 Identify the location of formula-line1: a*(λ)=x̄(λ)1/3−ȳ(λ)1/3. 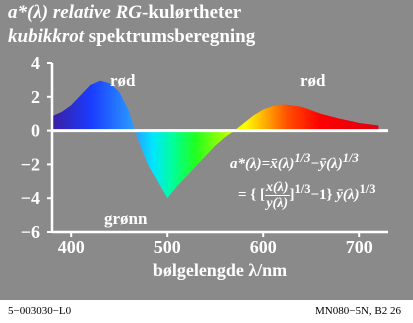
(294, 161).